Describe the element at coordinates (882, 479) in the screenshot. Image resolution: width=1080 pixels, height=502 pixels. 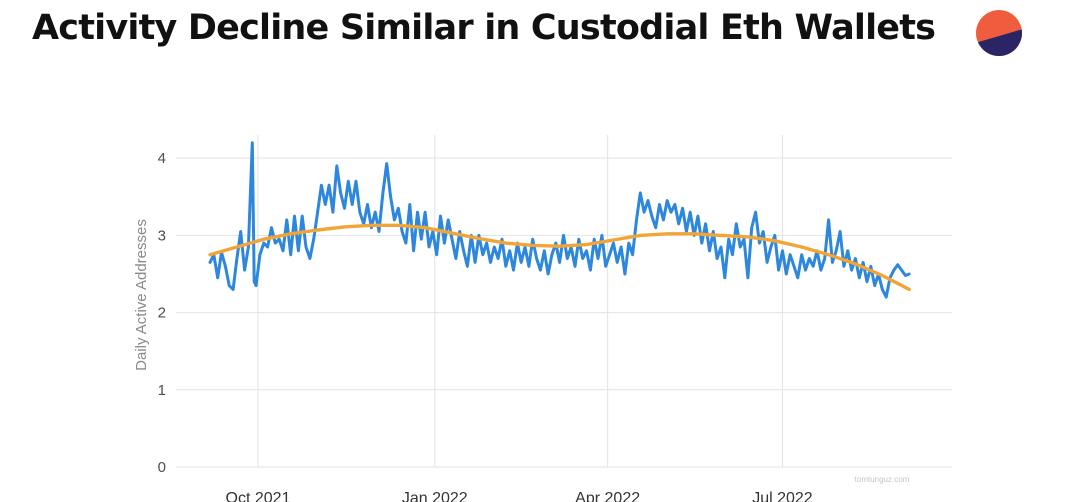
I see `watermark-text: tomtunguz.com` at that location.